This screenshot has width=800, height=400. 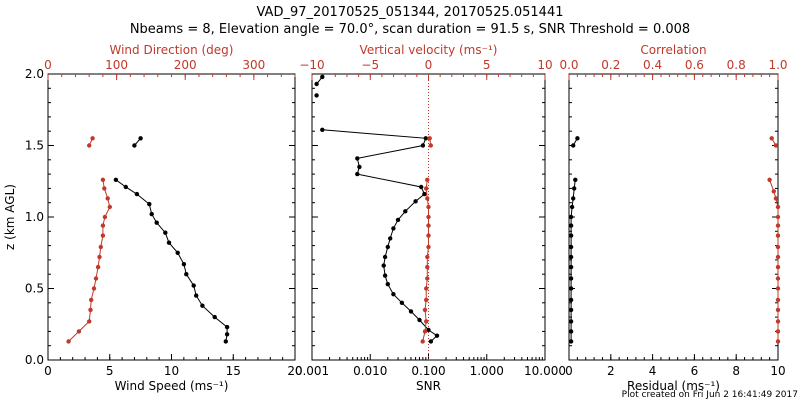 What do you see at coordinates (610, 65) in the screenshot?
I see `x-top-tick-label: 0.2` at bounding box center [610, 65].